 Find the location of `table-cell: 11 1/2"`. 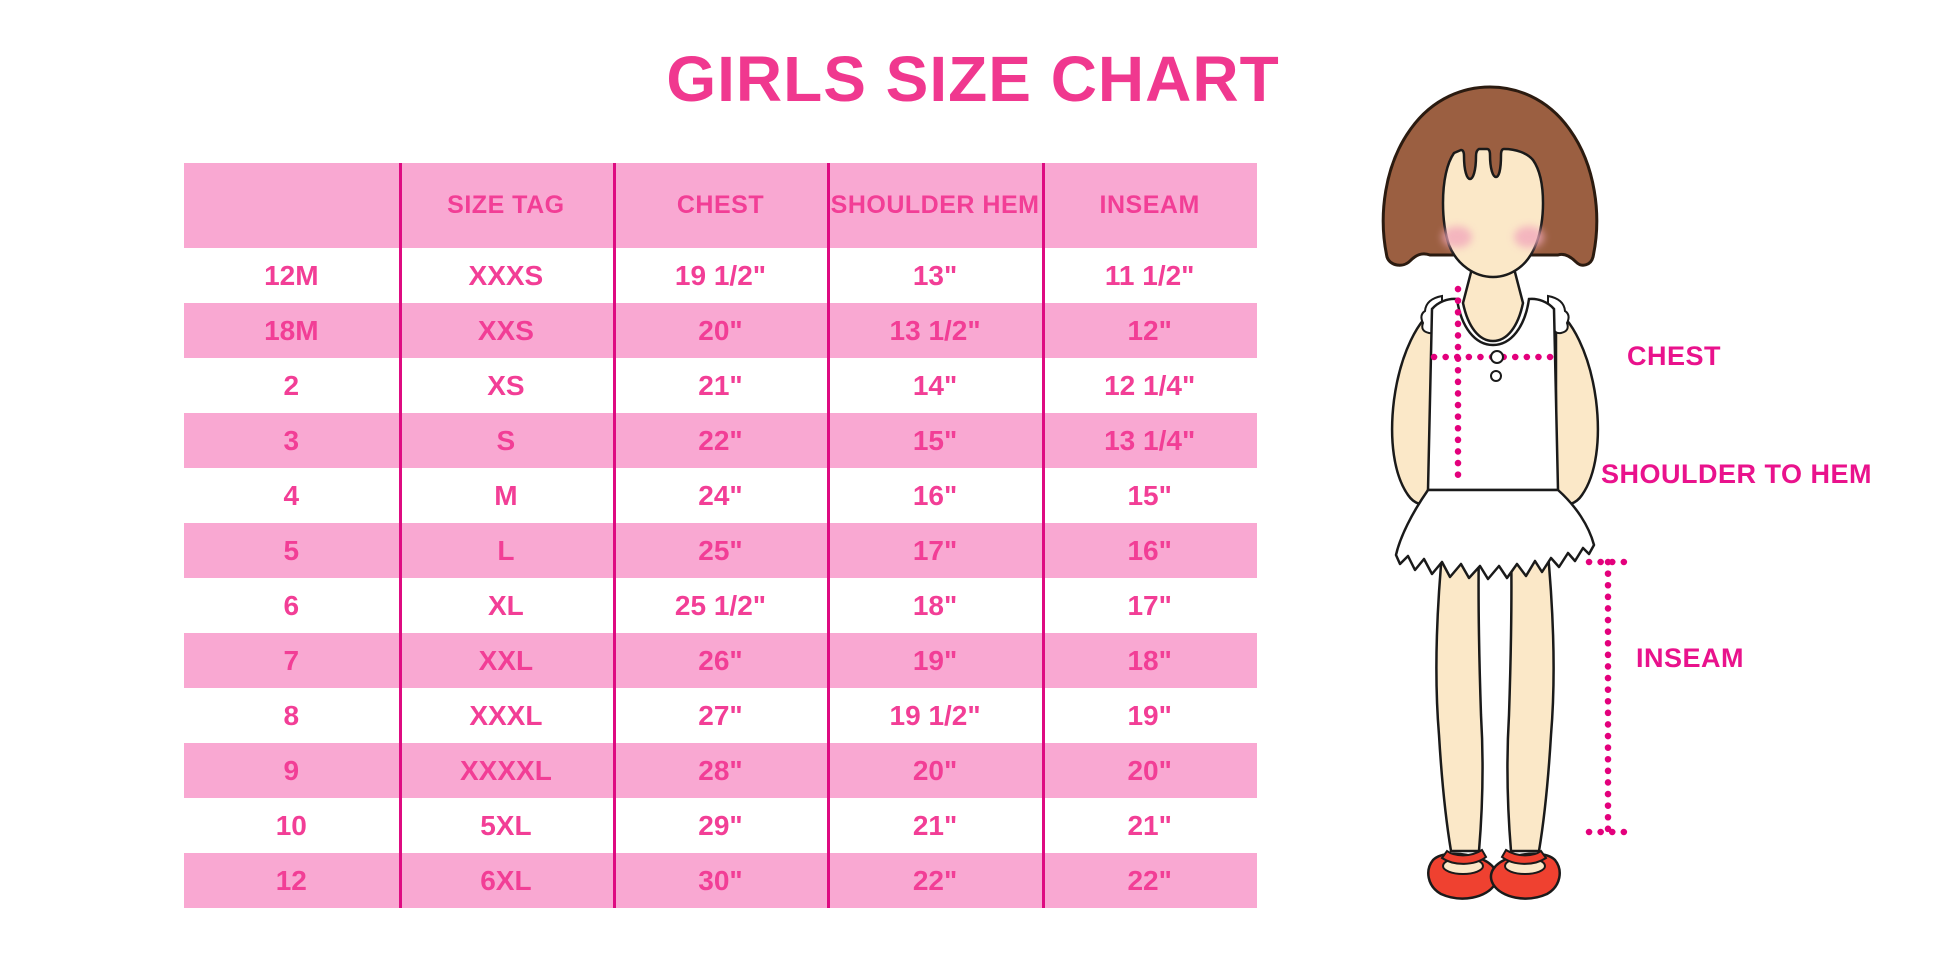

table-cell: 11 1/2" is located at coordinates (1149, 275).